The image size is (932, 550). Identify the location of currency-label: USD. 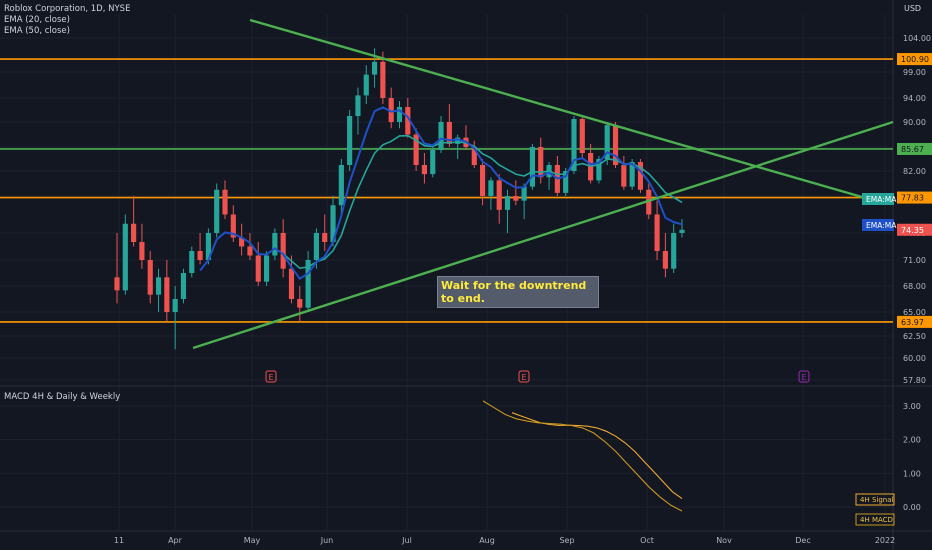
(913, 8).